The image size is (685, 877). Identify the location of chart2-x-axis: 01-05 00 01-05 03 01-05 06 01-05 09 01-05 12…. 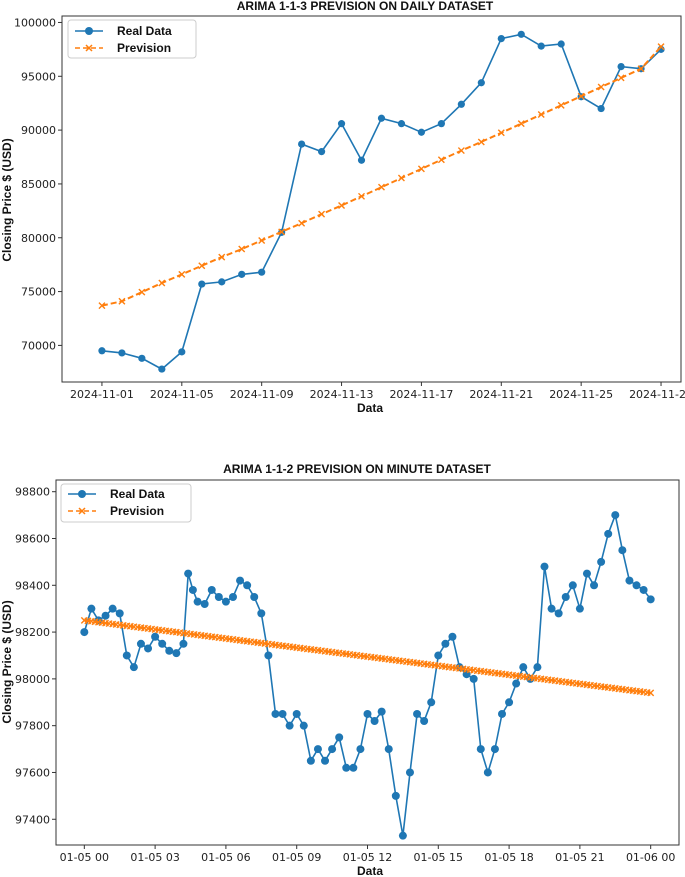
(367, 854).